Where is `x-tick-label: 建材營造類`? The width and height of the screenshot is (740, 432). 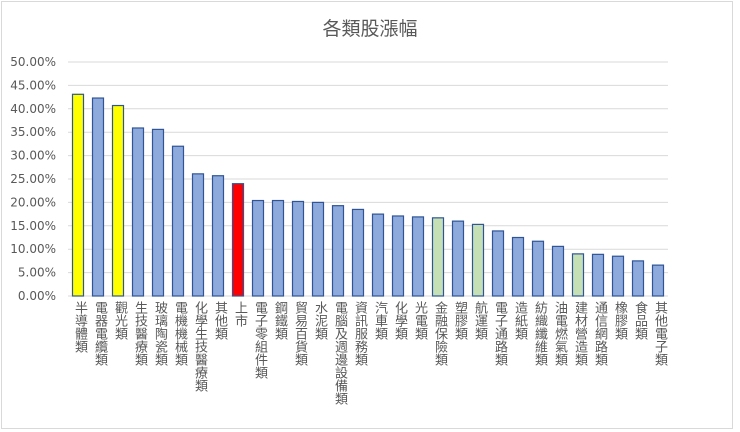 x-tick-label: 建材營造類 is located at coordinates (579, 333).